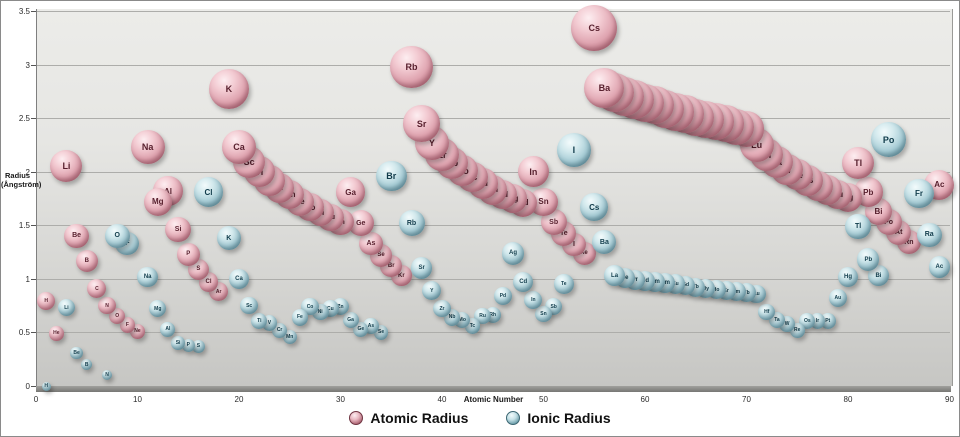  Describe the element at coordinates (76, 236) in the screenshot. I see `atomic-point-Be: Be` at that location.